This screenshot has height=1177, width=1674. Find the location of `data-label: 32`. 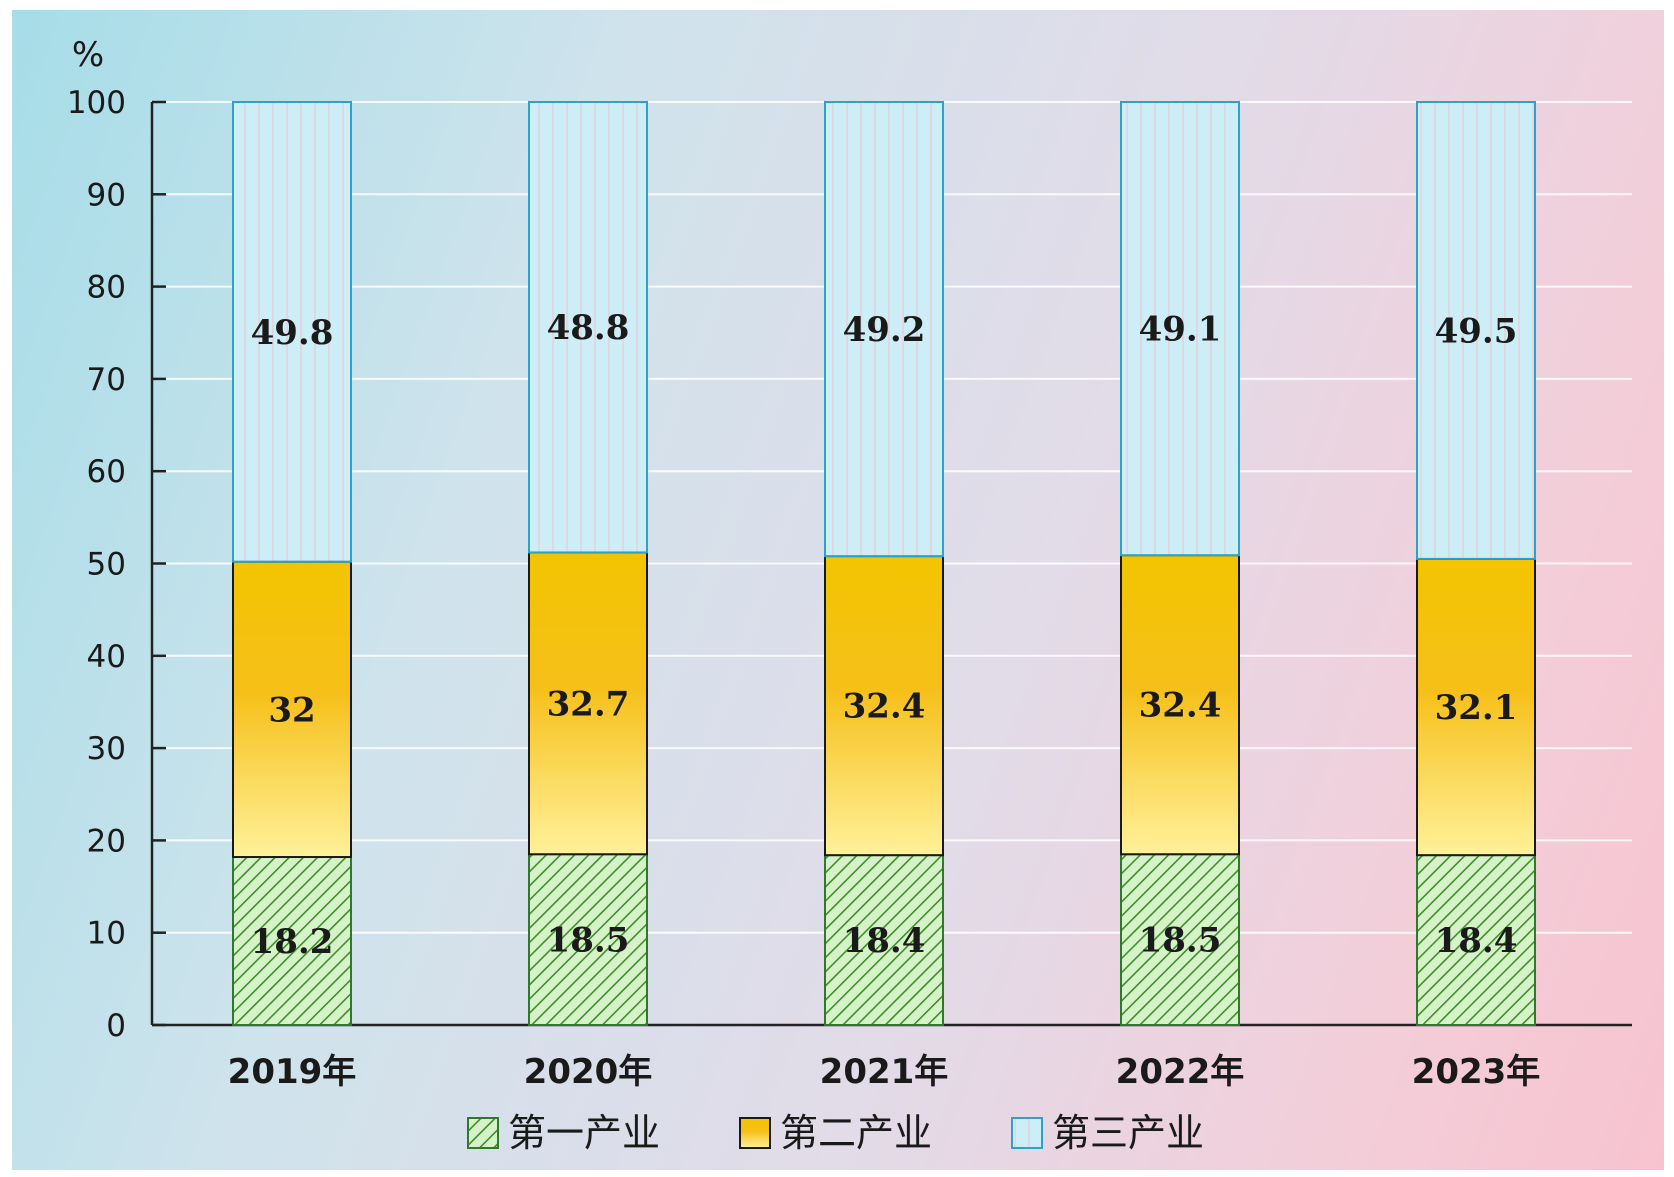

data-label: 32 is located at coordinates (291, 710).